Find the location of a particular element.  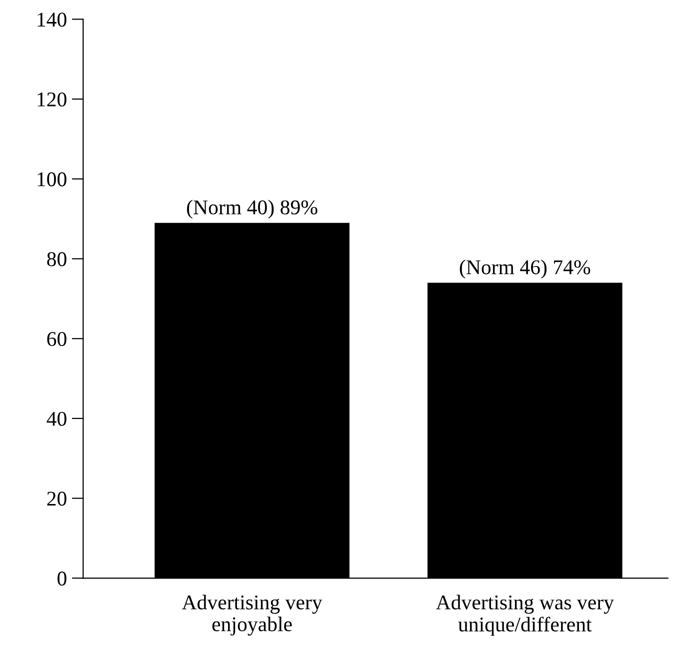

x-tick-label: Advertising was very unique/different is located at coordinates (525, 615).